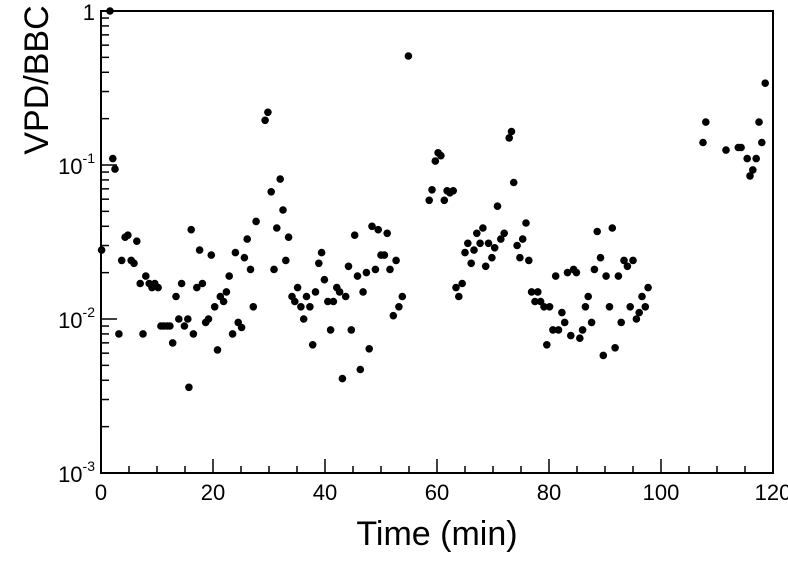 The image size is (788, 566). Describe the element at coordinates (70, 320) in the screenshot. I see `y-tick-base: 10` at that location.